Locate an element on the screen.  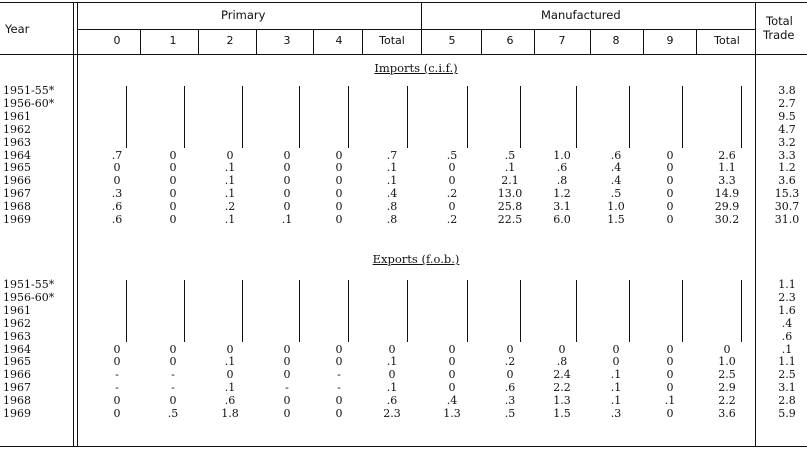
total-trade-cell: 31.0 is located at coordinates (787, 219).